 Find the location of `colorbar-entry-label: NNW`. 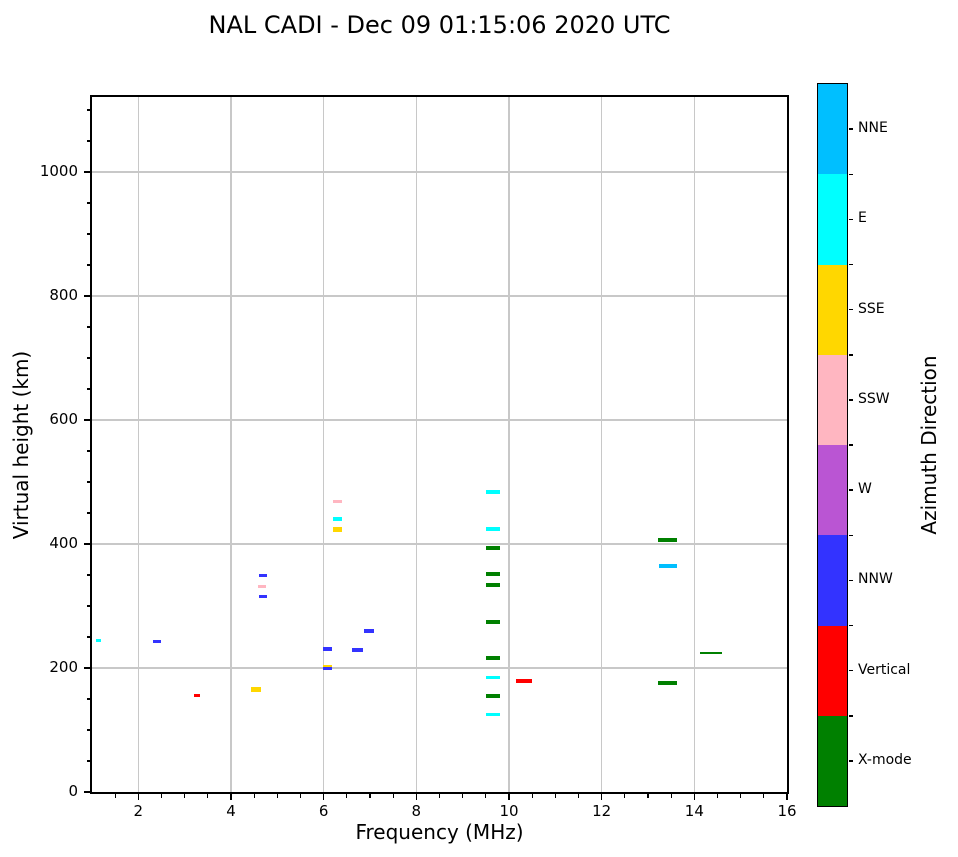

colorbar-entry-label: NNW is located at coordinates (875, 579).